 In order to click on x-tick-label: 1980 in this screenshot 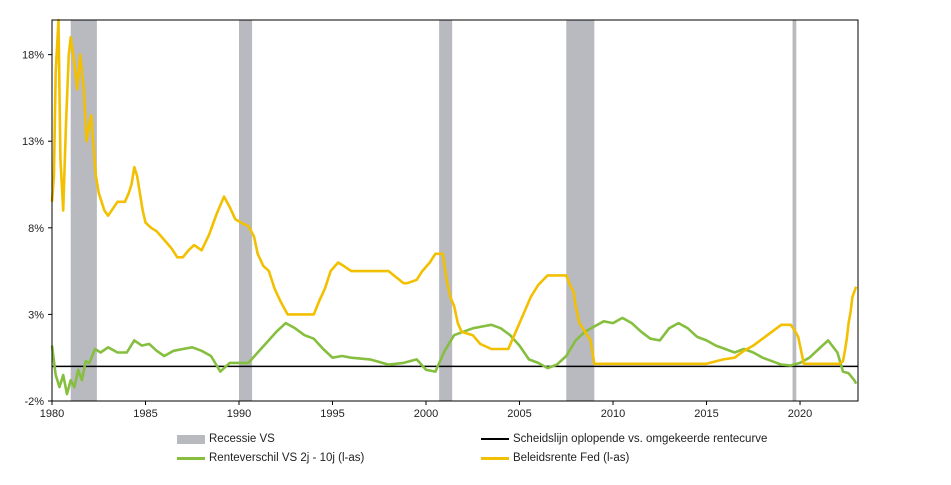, I will do `click(52, 414)`.